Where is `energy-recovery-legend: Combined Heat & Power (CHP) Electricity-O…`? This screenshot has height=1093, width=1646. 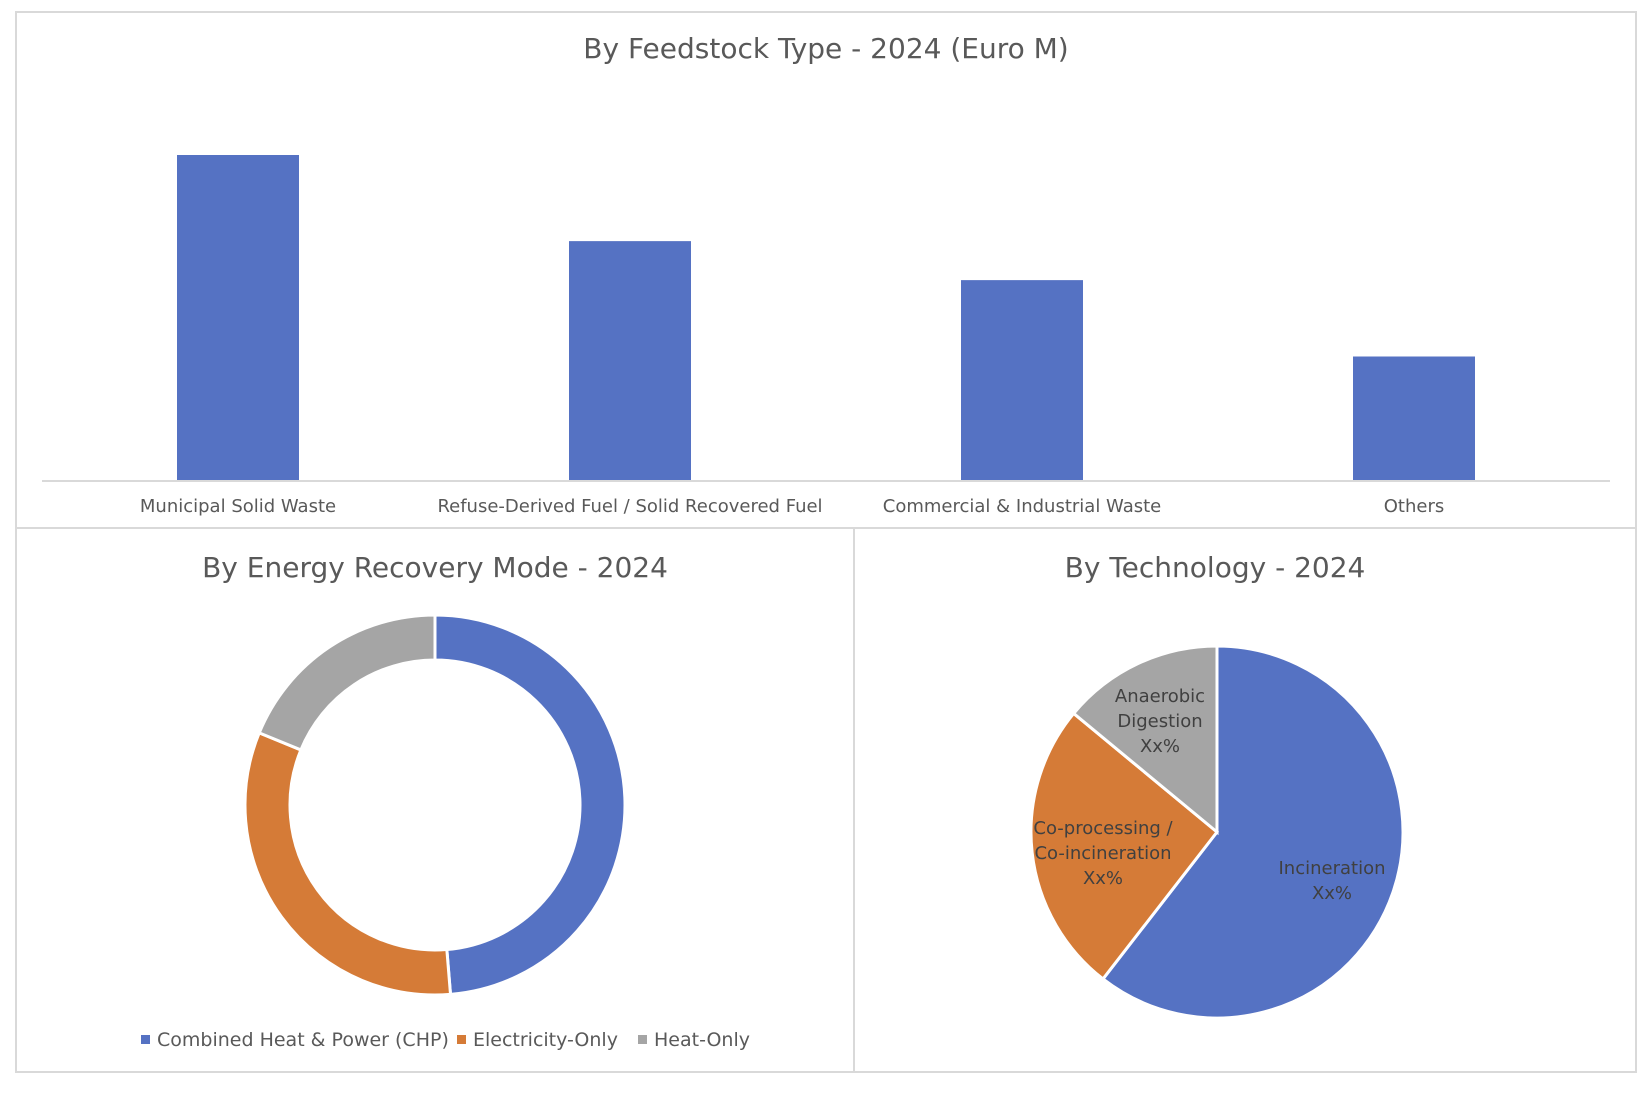
energy-recovery-legend: Combined Heat & Power (CHP) Electricity-O… is located at coordinates (445, 1040).